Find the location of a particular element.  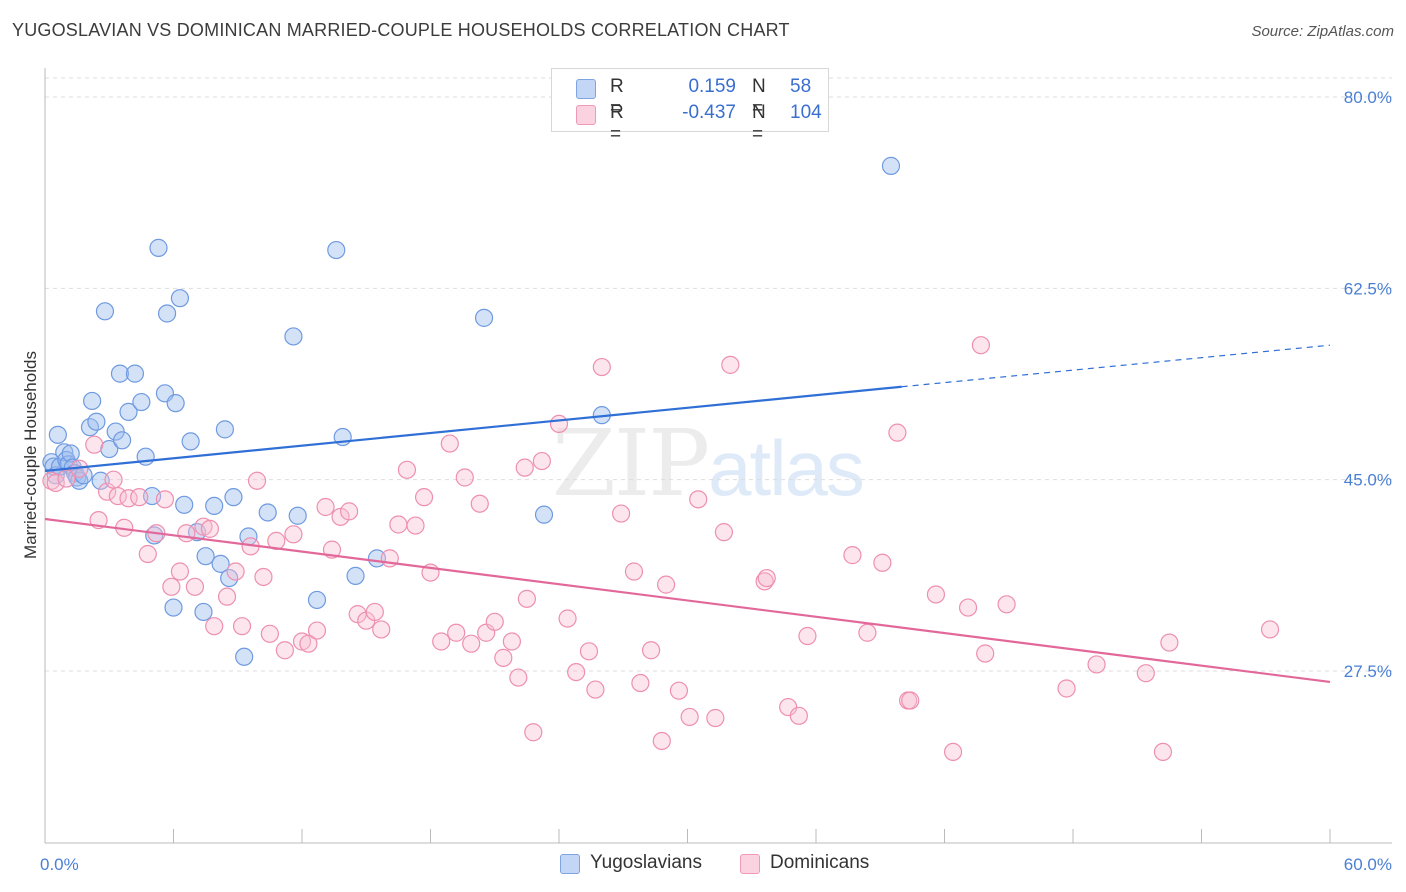

yugoslavian-trend-line is located at coordinates (473, 429).